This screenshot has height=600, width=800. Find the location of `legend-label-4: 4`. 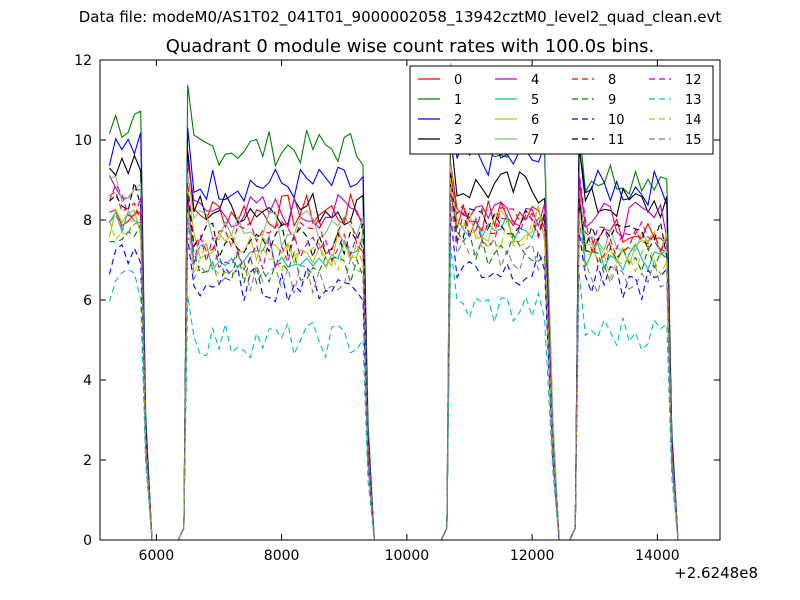

legend-label-4: 4 is located at coordinates (535, 80).